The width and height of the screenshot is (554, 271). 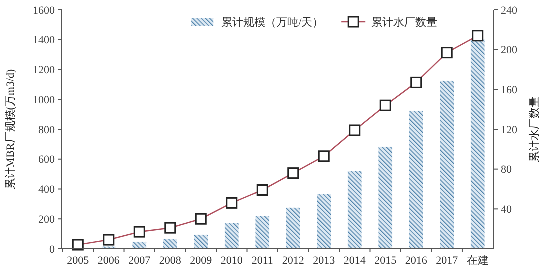 I want to click on y2-tick-label: 40, so click(x=506, y=210).